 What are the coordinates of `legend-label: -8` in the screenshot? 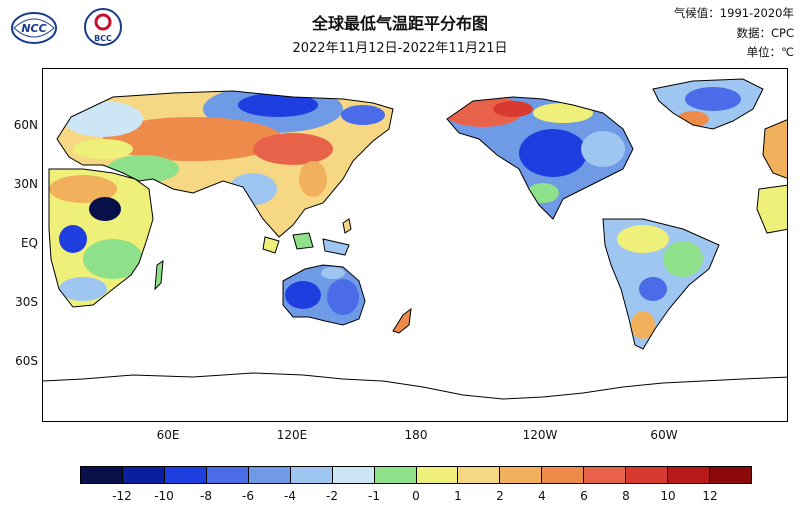 It's located at (206, 496).